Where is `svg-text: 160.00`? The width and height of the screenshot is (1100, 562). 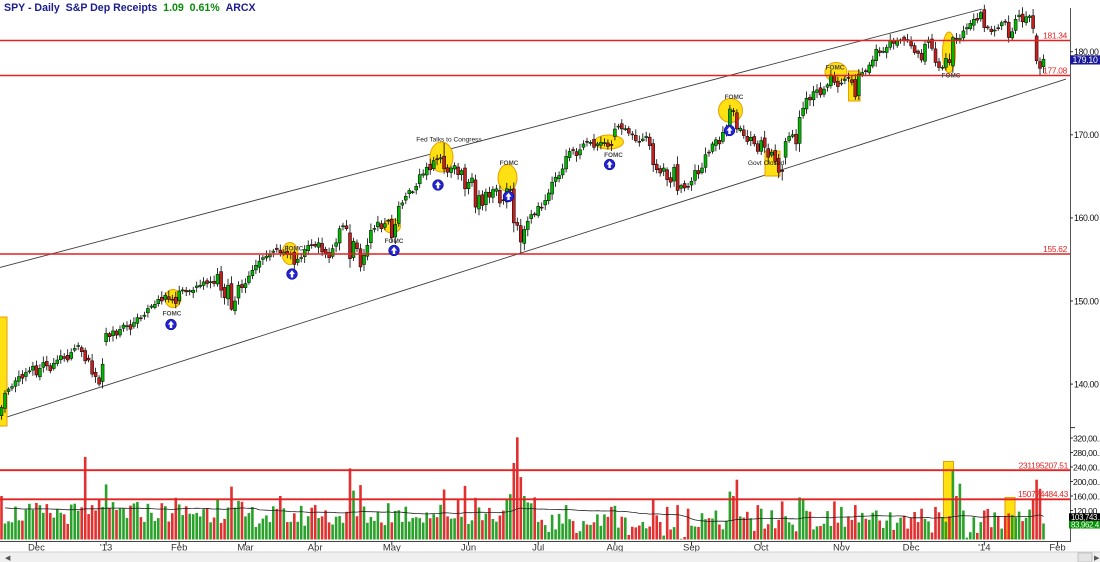 svg-text: 160.00 is located at coordinates (1086, 218).